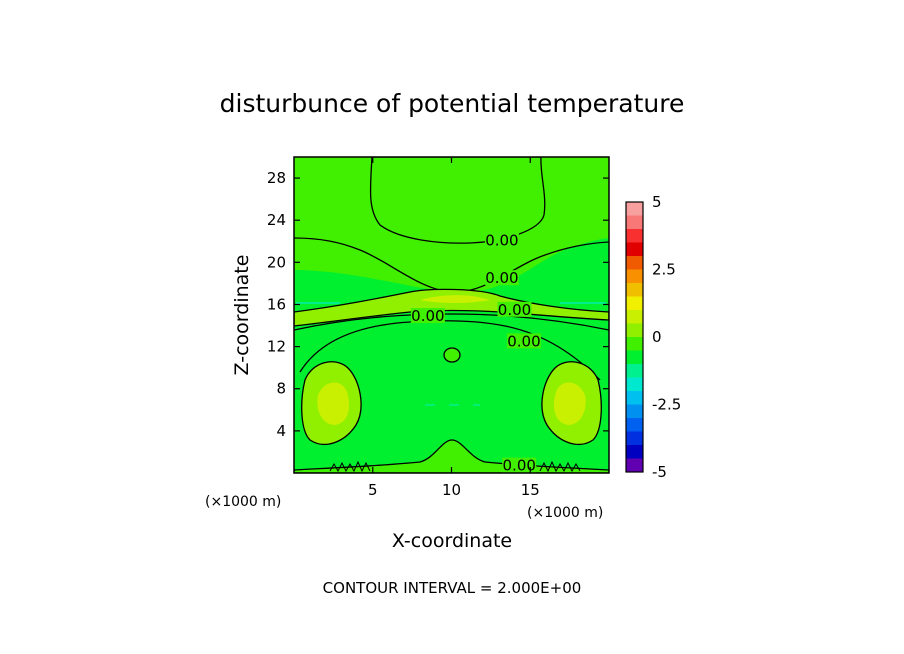  Describe the element at coordinates (452, 541) in the screenshot. I see `x-axis-label: X-coordinate` at that location.